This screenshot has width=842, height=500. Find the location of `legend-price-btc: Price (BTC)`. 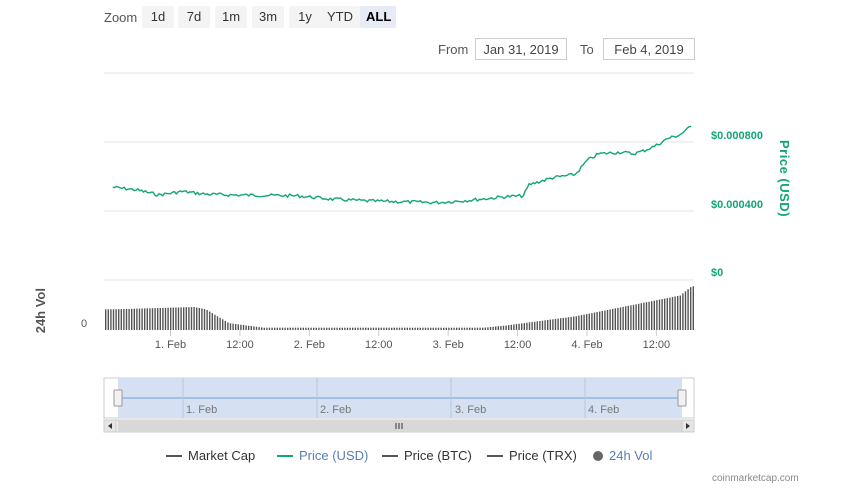

legend-price-btc: Price (BTC) is located at coordinates (427, 455).